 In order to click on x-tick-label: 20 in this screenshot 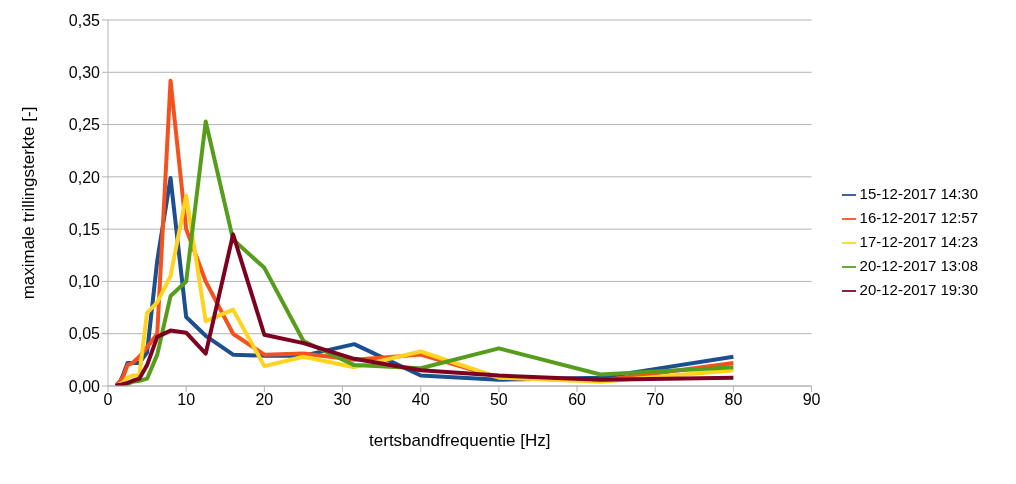, I will do `click(264, 400)`.